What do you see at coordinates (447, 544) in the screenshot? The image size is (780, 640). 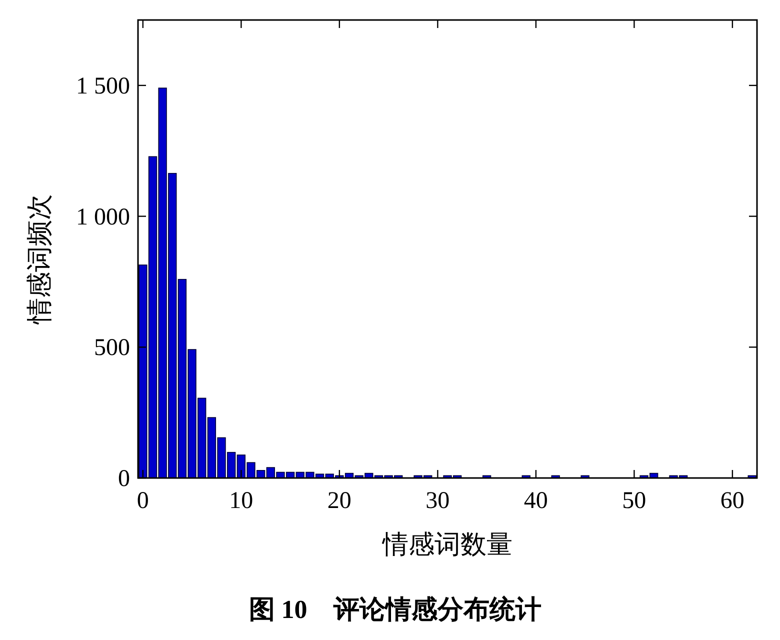 I see `x-axis-title: 情感词数量` at bounding box center [447, 544].